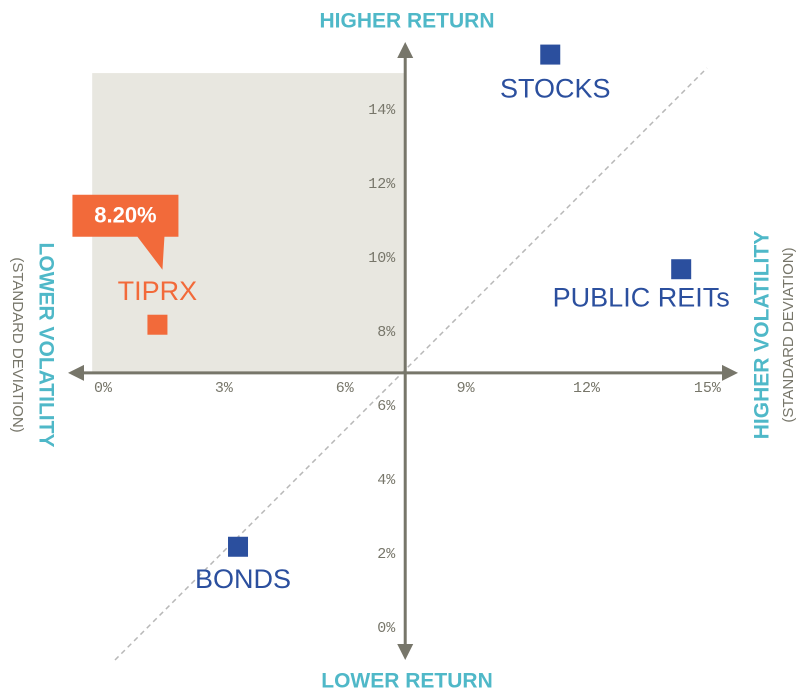 The width and height of the screenshot is (796, 692). What do you see at coordinates (762, 335) in the screenshot?
I see `right-label: HIGHER VOLATILITY` at bounding box center [762, 335].